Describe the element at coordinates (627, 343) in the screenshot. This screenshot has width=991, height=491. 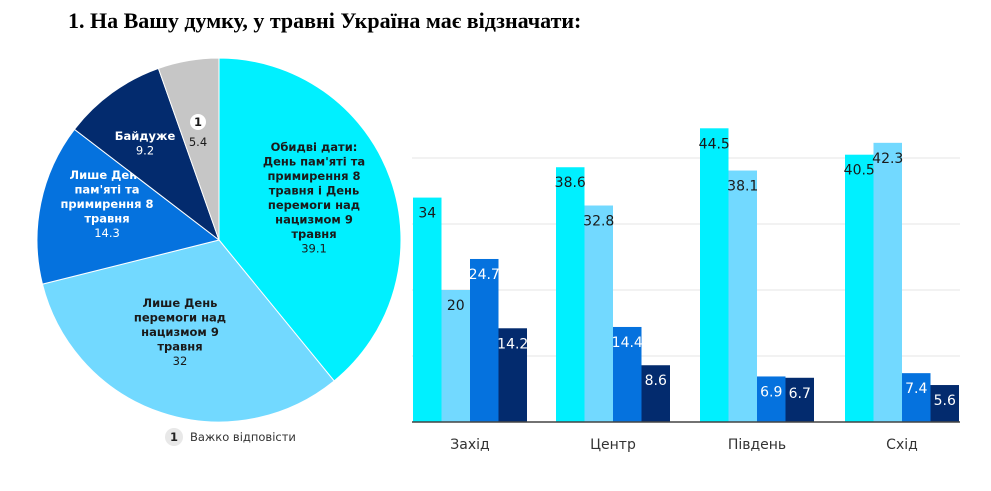
I see `bar-value-label: 14.4` at that location.